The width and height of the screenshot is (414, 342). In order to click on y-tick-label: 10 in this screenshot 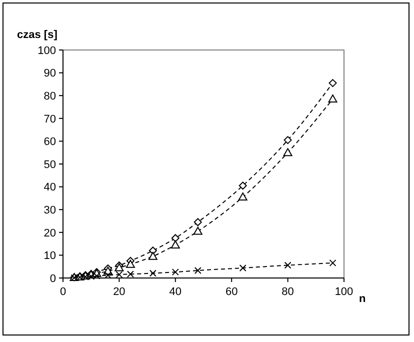, I will do `click(50, 256)`.